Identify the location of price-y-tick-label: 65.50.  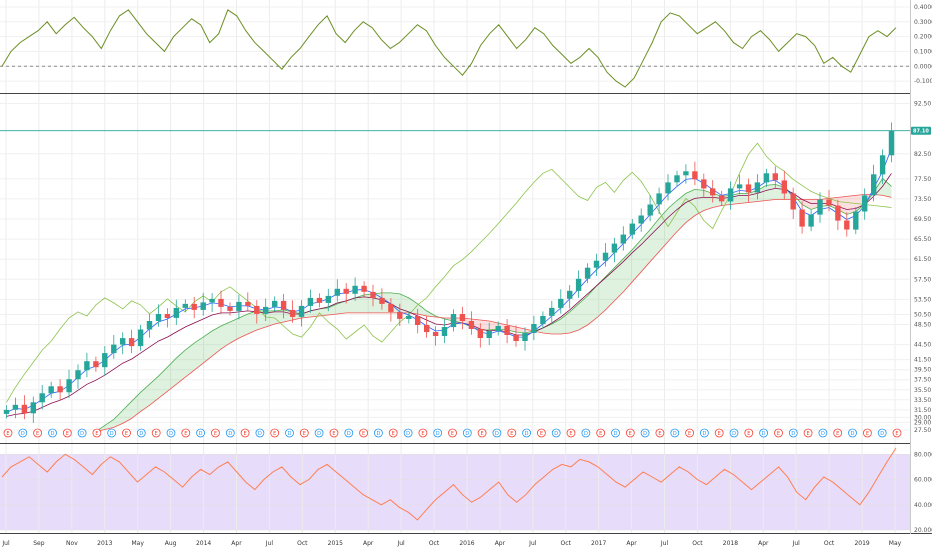
(922, 239).